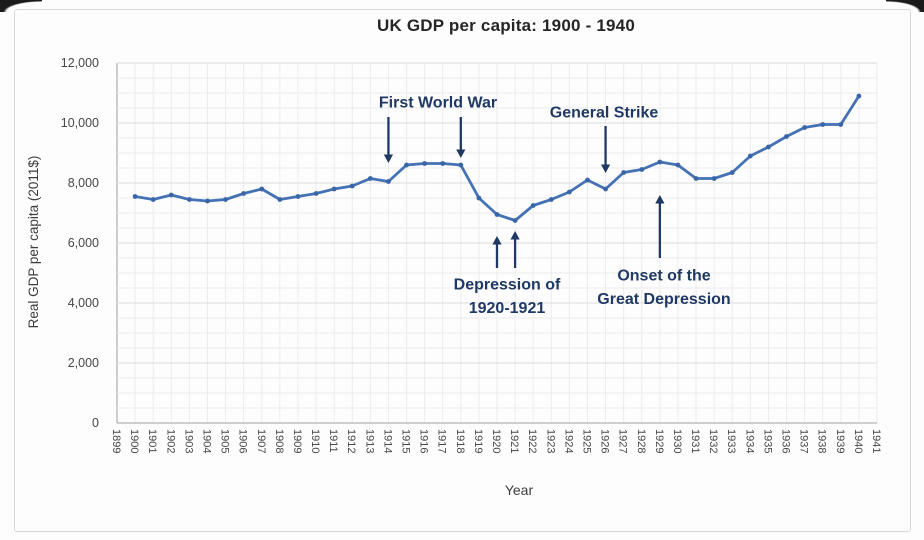 The height and width of the screenshot is (540, 924). Describe the element at coordinates (438, 103) in the screenshot. I see `first-world-war-label: First World War` at that location.